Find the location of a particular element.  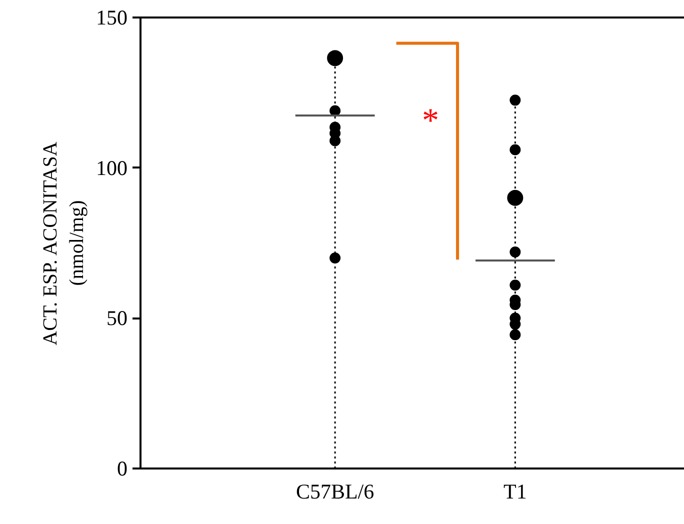

x-tick-label: C57BL/6 is located at coordinates (335, 492).